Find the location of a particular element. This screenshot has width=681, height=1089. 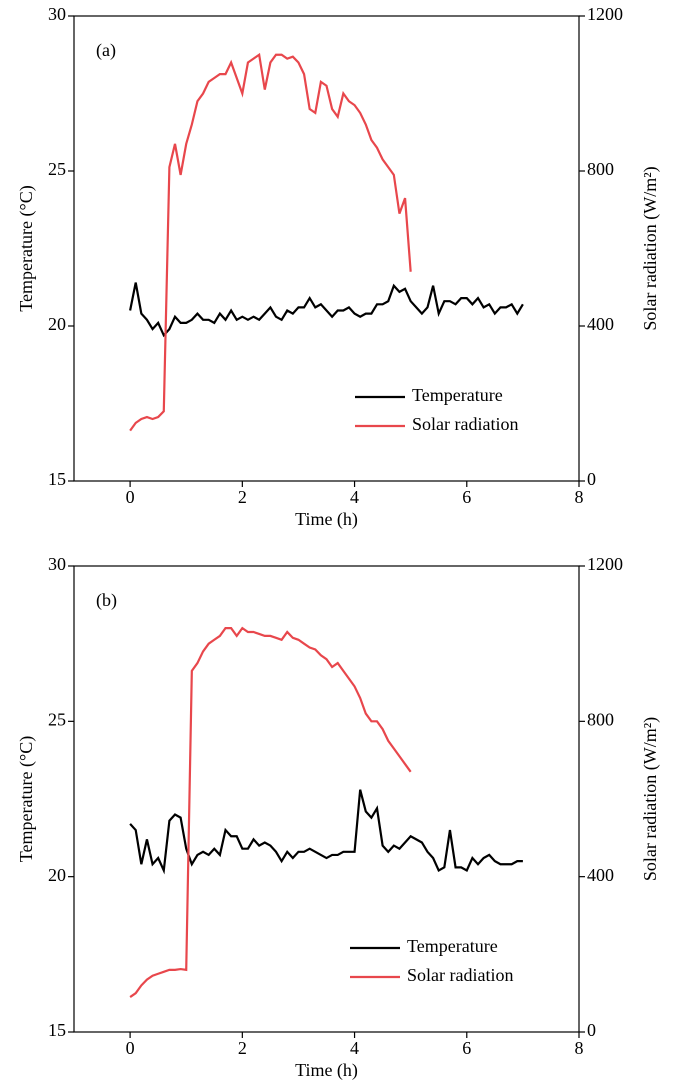

panel-label: (b) is located at coordinates (106, 600).